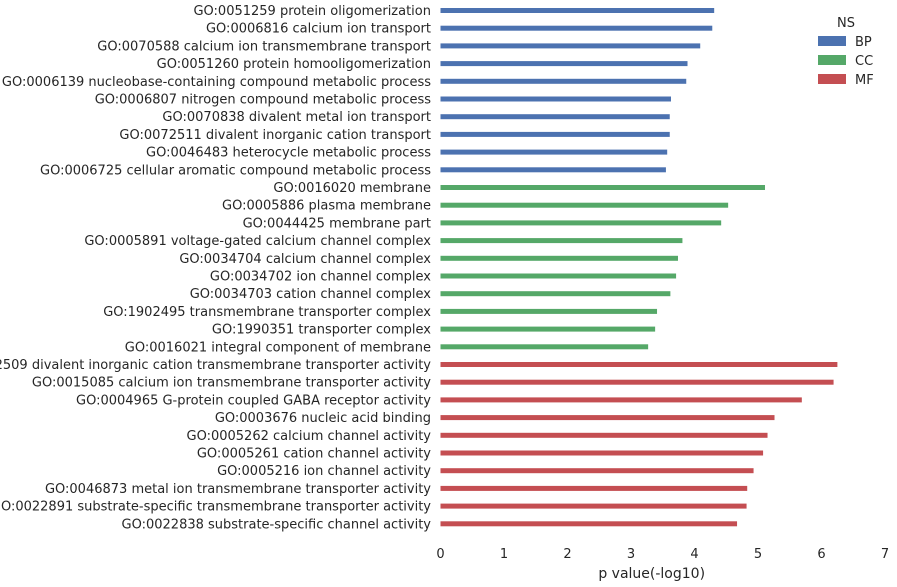  I want to click on x-tick-label: 4, so click(694, 554).